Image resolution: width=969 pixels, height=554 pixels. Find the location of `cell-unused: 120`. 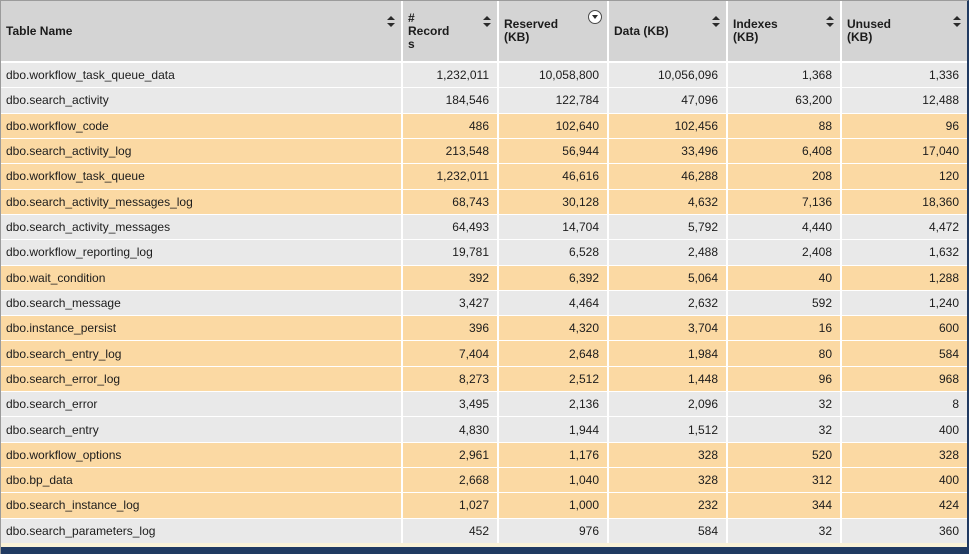

cell-unused: 120 is located at coordinates (948, 176).